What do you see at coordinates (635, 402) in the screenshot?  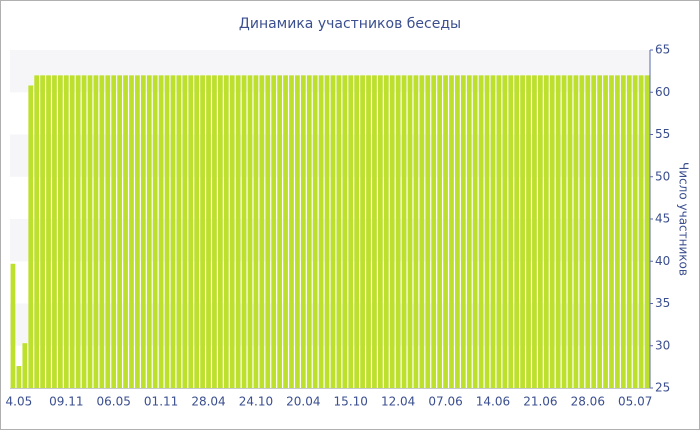 I see `x-tick-label: 05.07` at bounding box center [635, 402].